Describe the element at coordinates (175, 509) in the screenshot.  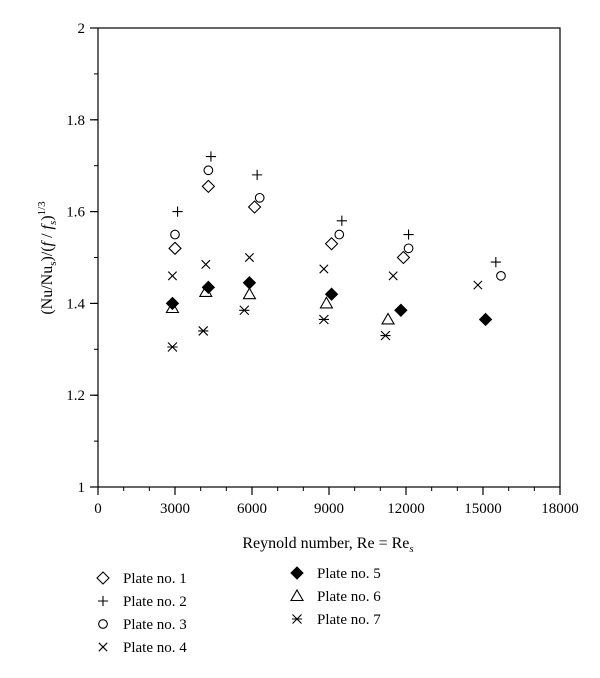
I see `x-tick-label: 3000` at that location.